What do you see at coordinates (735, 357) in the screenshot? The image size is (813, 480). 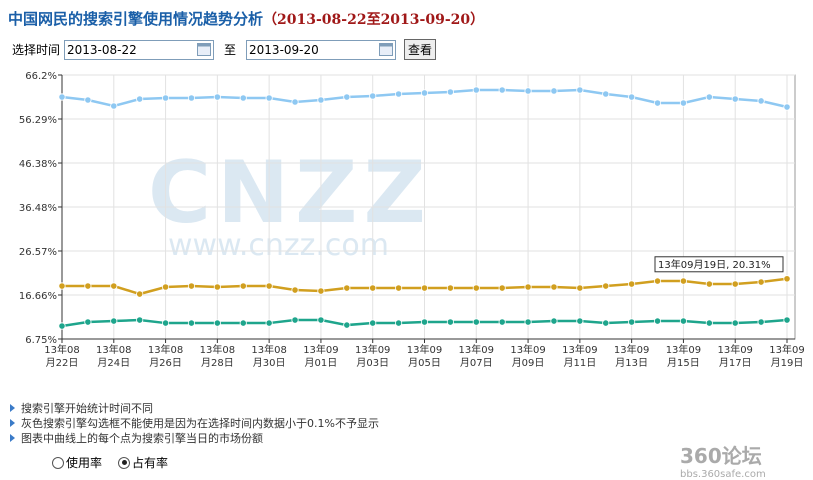 I see `x-tick-label: 13年09 月17日` at bounding box center [735, 357].